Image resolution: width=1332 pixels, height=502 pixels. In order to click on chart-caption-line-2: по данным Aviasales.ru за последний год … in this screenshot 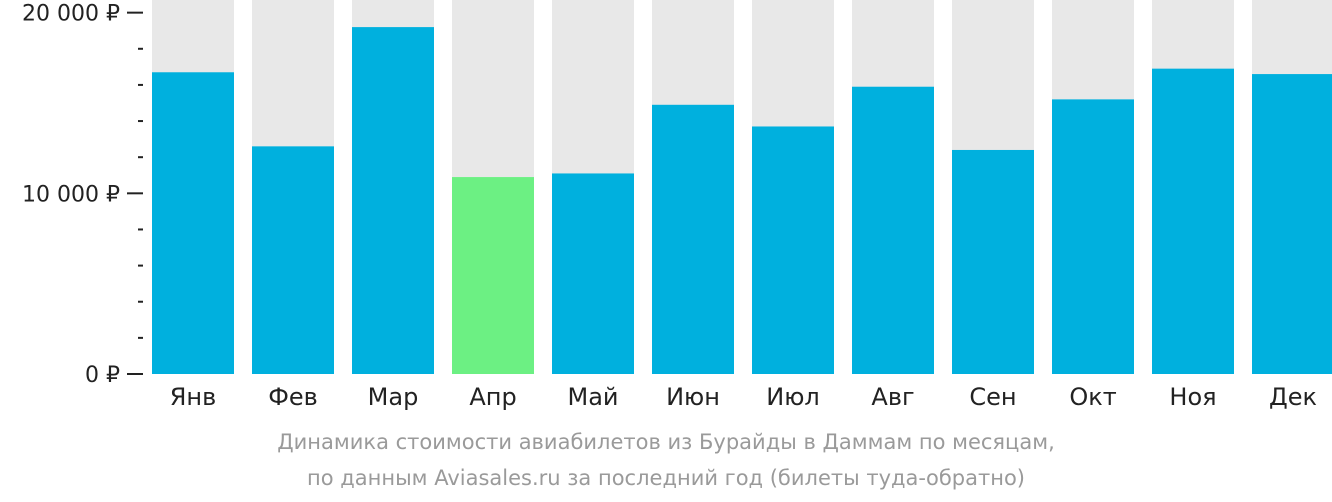, I will do `click(666, 478)`.